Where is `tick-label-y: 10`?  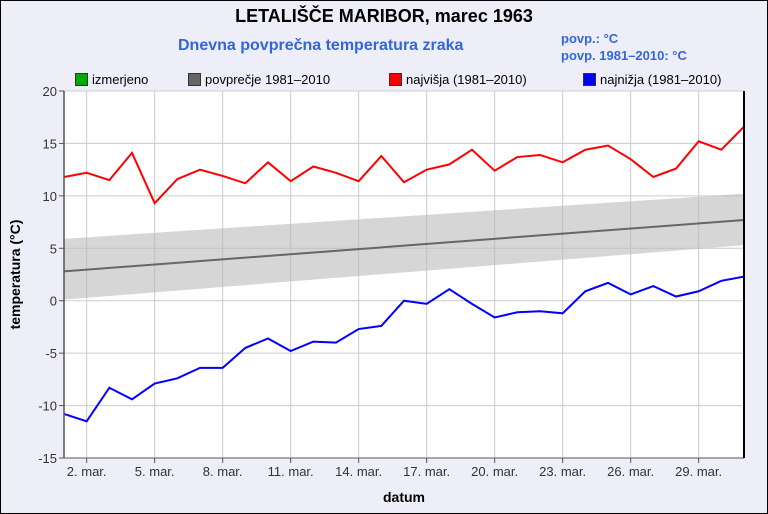
tick-label-y: 10 is located at coordinates (50, 196).